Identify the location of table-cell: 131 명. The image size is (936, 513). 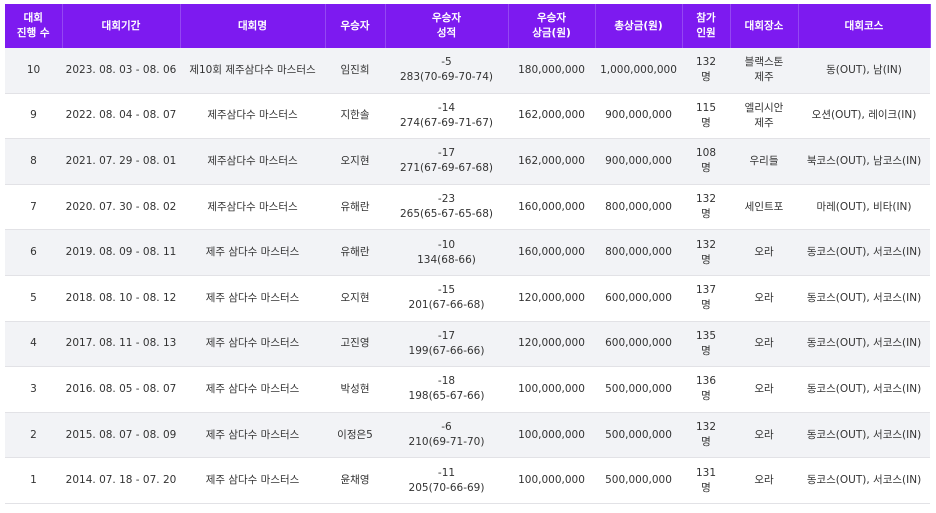
(706, 480).